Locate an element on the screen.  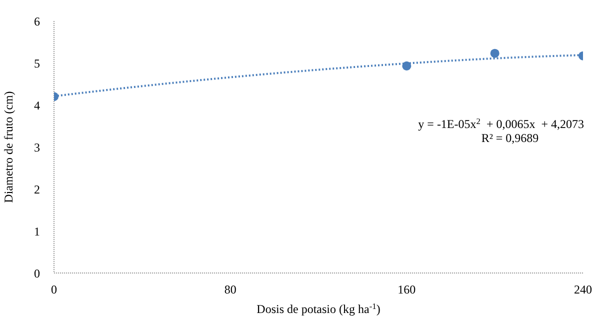
x-tick-label: 80 is located at coordinates (230, 289).